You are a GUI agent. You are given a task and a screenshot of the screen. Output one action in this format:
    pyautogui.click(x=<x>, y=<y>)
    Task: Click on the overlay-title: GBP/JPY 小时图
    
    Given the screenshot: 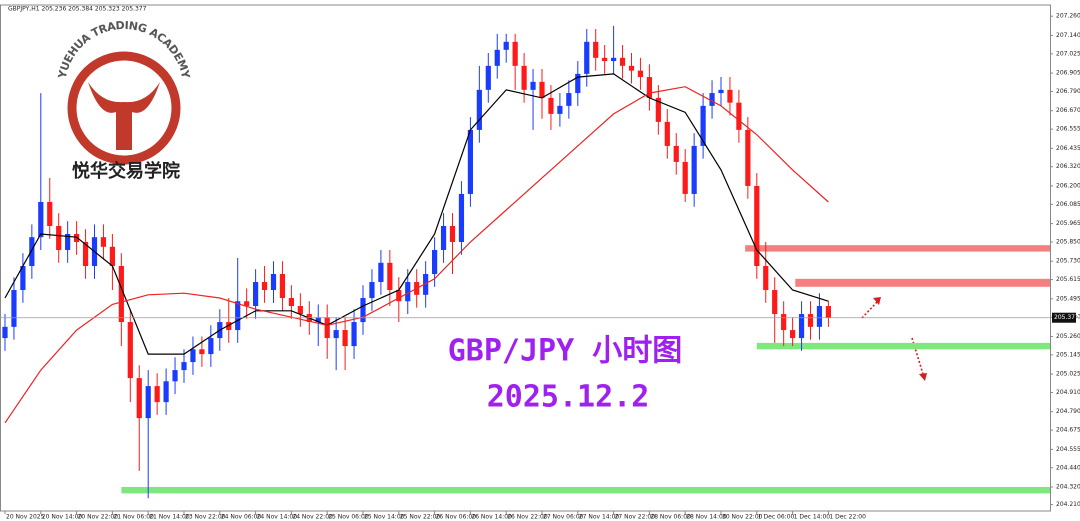 What is the action you would take?
    pyautogui.click(x=565, y=351)
    